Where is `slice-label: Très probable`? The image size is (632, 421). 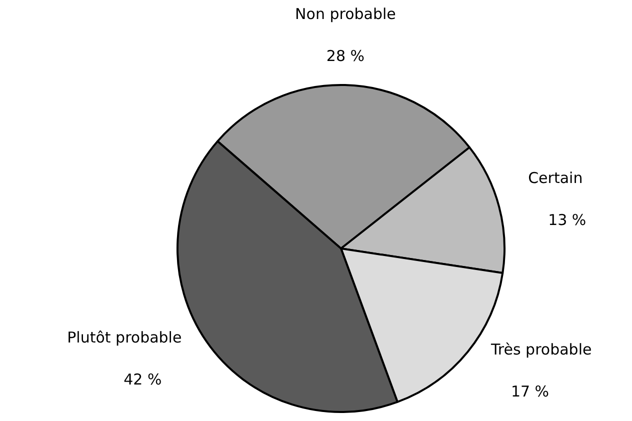
slice-label: Très probable is located at coordinates (541, 349).